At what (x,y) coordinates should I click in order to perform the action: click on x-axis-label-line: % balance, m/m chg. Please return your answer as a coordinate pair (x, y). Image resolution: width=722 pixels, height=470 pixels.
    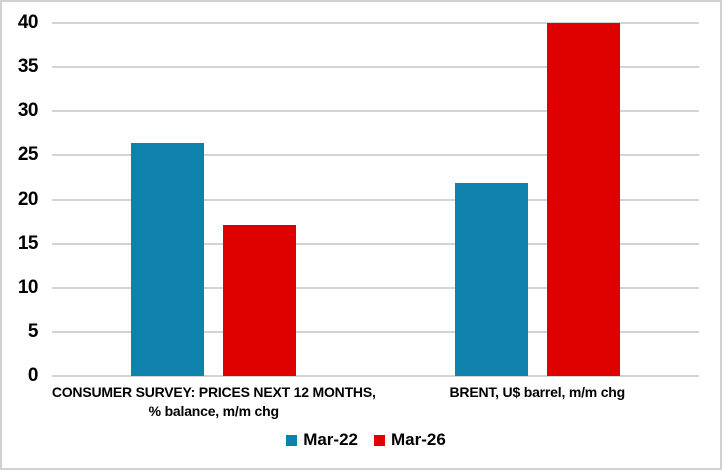
    Looking at the image, I should click on (213, 411).